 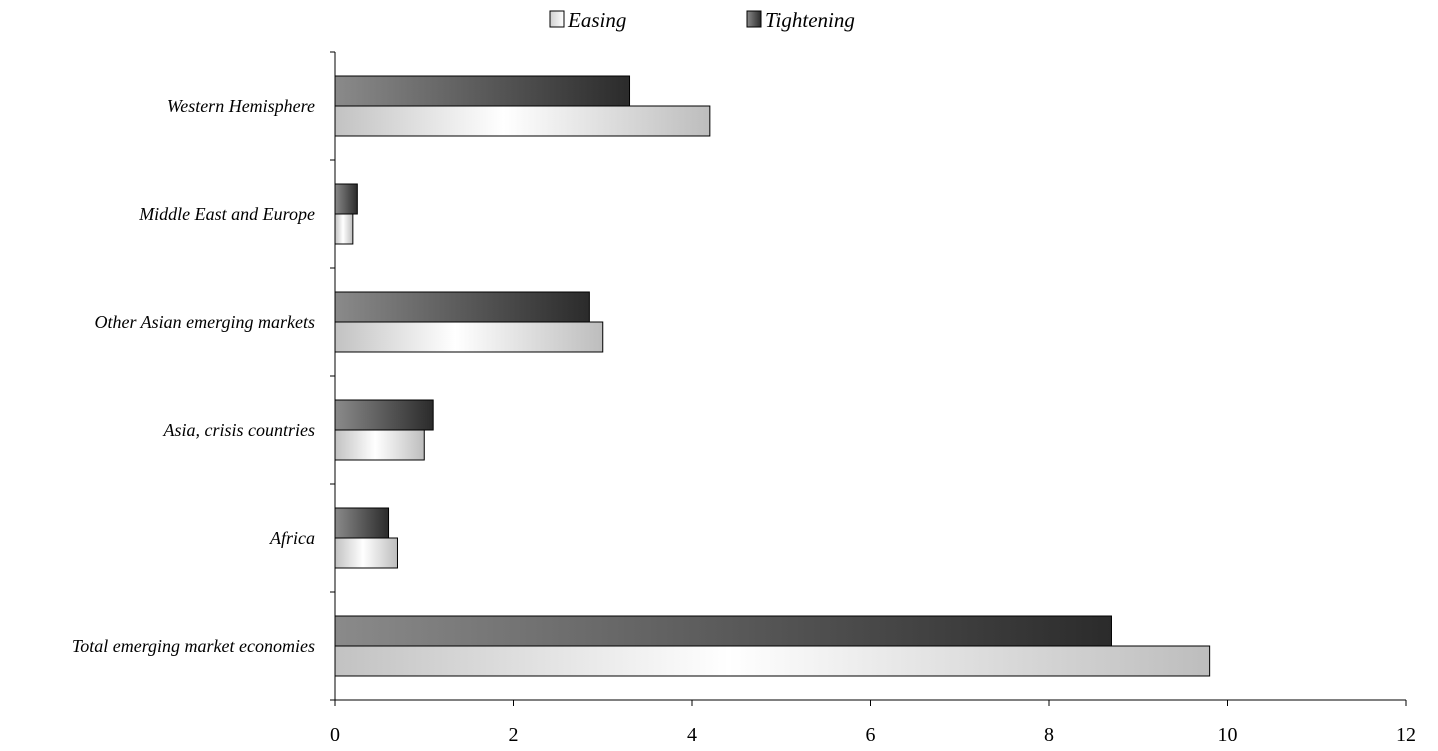 What do you see at coordinates (384, 415) in the screenshot?
I see `bar-tightening-asia-crisis-countries` at bounding box center [384, 415].